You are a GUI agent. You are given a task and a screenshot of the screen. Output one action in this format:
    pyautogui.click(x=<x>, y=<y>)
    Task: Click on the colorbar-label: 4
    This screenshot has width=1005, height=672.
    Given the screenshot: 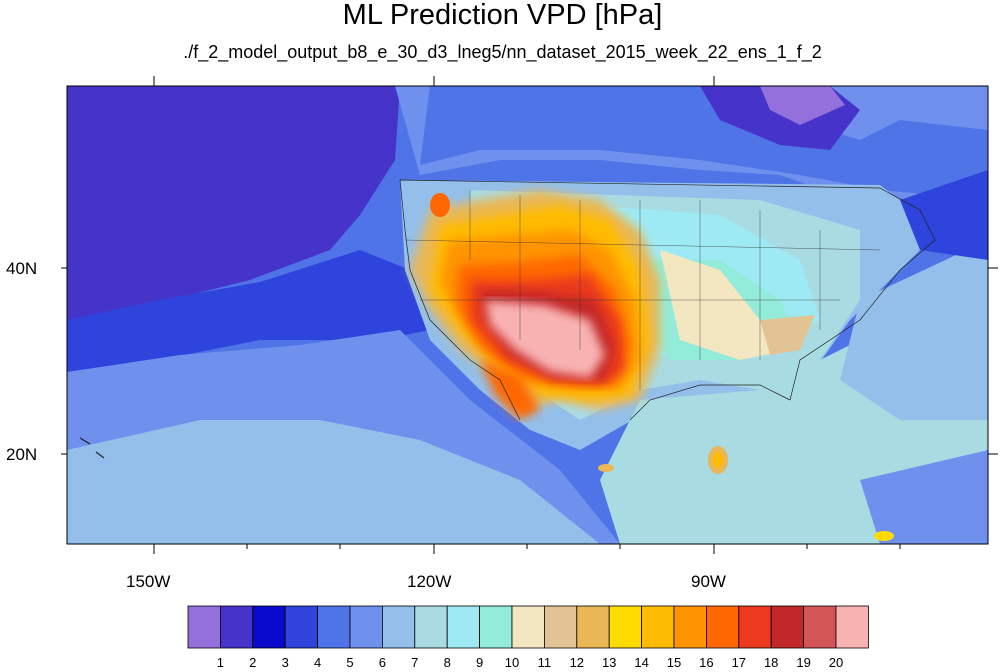 What is the action you would take?
    pyautogui.click(x=317, y=662)
    